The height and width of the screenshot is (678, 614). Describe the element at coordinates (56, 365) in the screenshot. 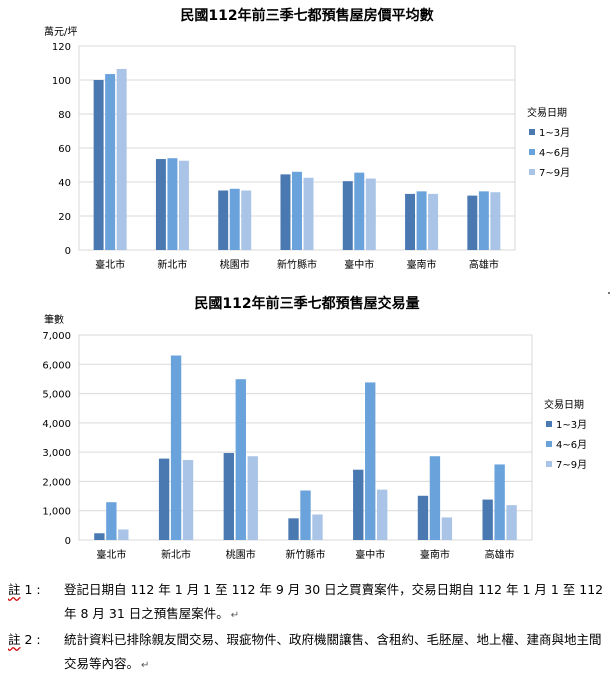

I see `y-tick-label: 6,000` at that location.